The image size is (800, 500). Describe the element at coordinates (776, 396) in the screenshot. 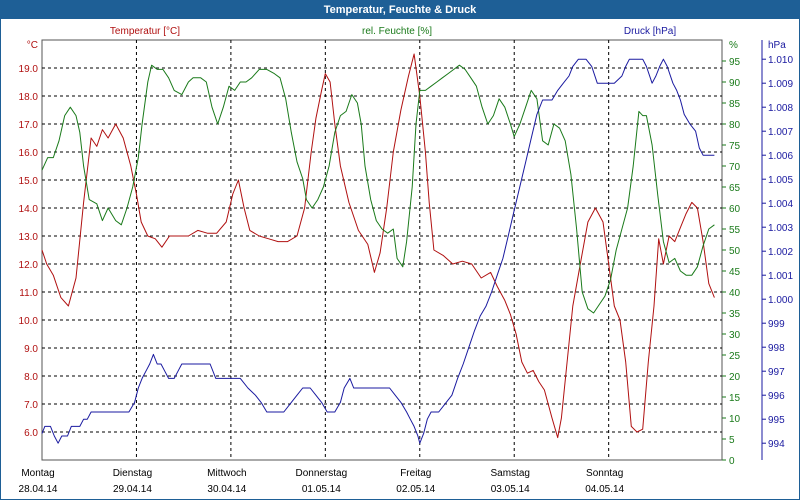

I see `pressure-tick-label: 996` at that location.